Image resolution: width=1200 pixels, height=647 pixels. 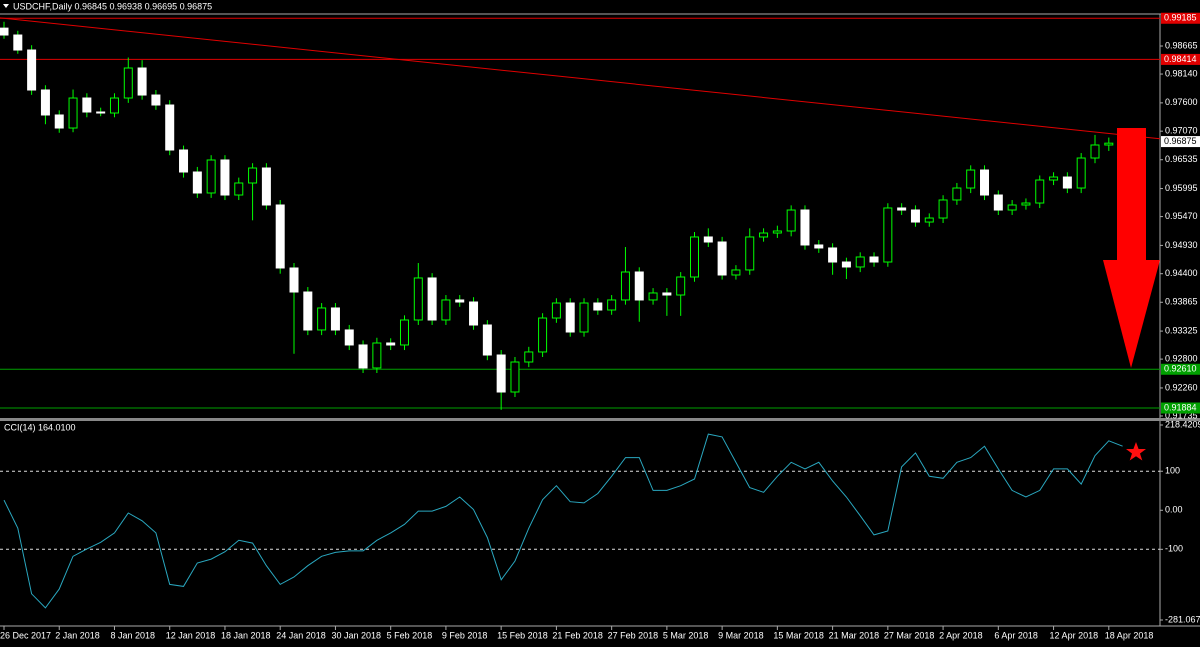 What do you see at coordinates (1174, 549) in the screenshot?
I see `y-tick-label: -100` at bounding box center [1174, 549].